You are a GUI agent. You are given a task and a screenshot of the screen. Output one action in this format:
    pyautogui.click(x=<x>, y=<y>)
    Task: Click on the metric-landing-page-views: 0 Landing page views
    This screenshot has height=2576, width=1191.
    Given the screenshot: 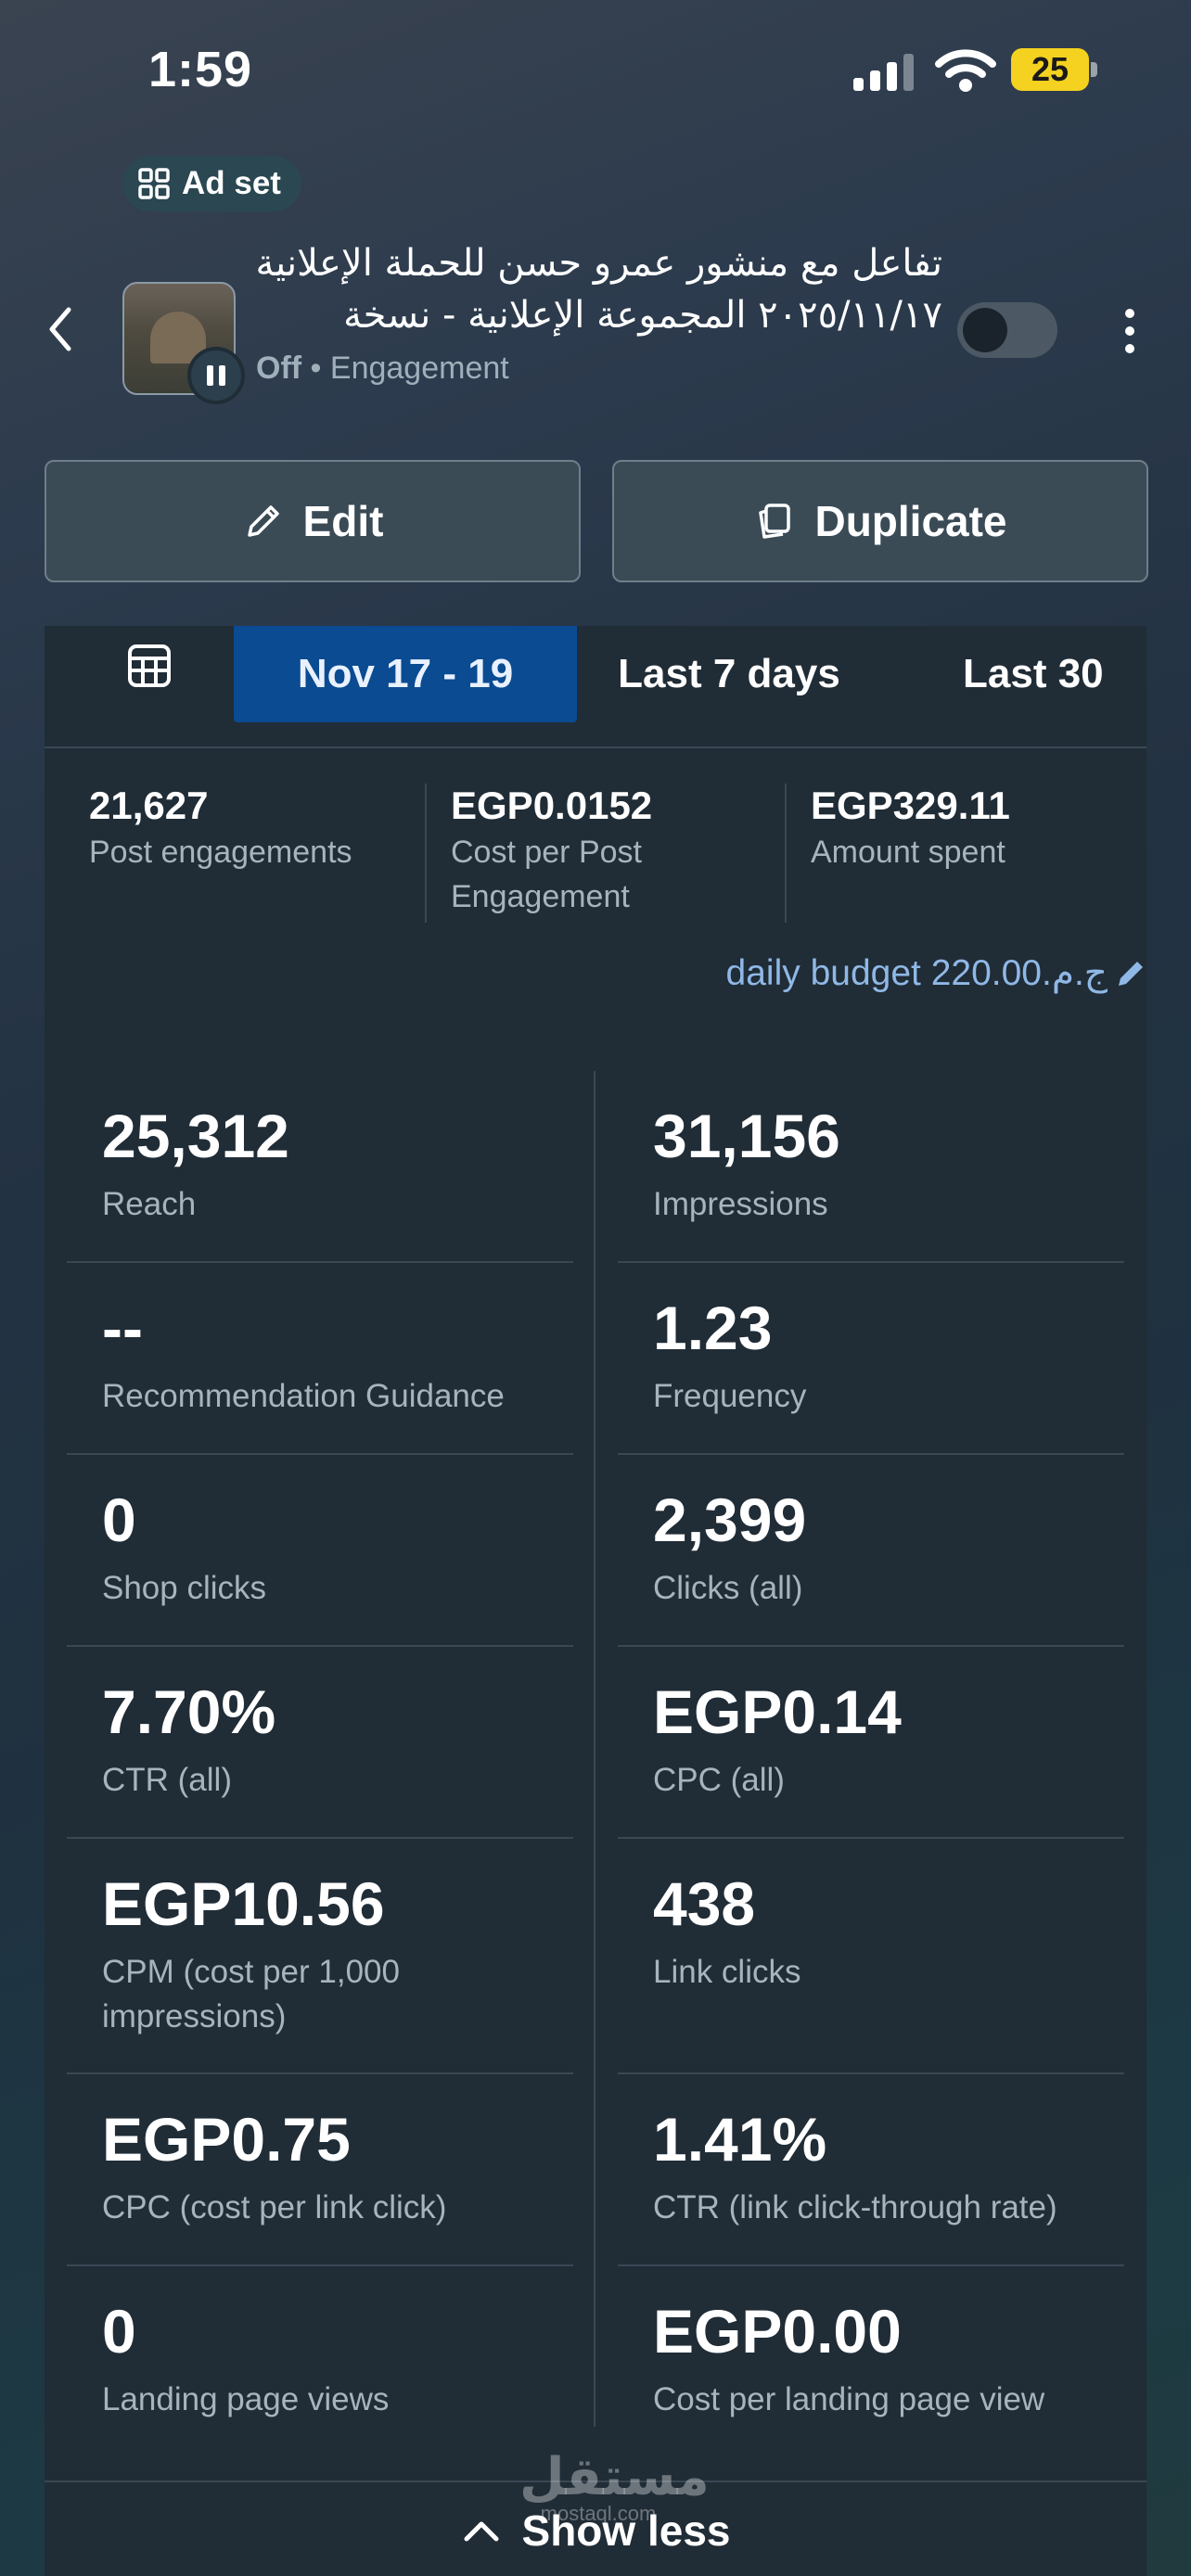 What is the action you would take?
    pyautogui.click(x=320, y=2362)
    